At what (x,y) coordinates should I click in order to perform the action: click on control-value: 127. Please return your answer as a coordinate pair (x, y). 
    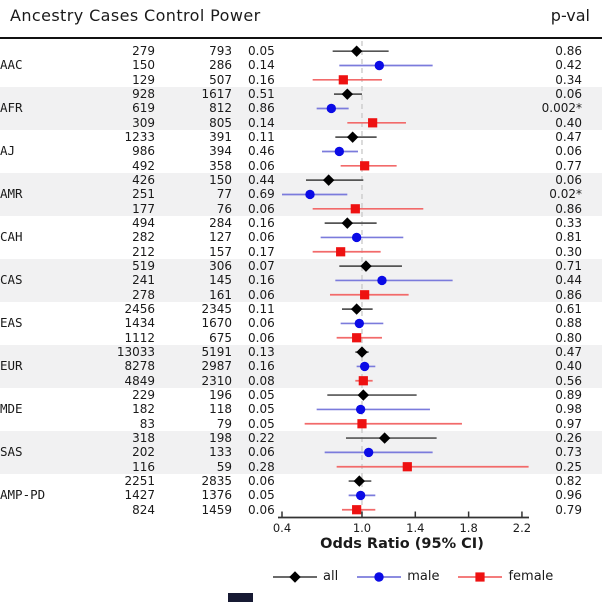
    Looking at the image, I should click on (220, 237).